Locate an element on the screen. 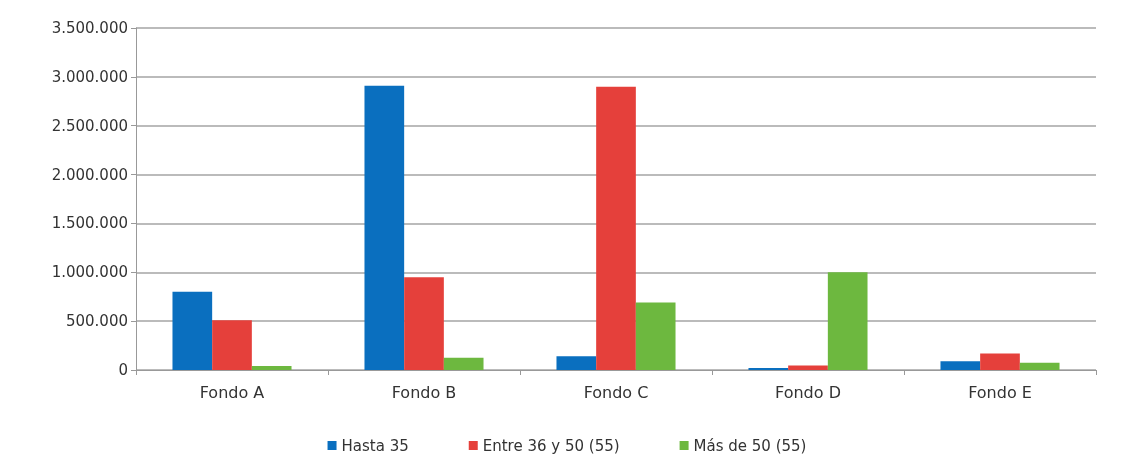 The width and height of the screenshot is (1134, 468). y-tick-label: 500.000 is located at coordinates (96, 321).